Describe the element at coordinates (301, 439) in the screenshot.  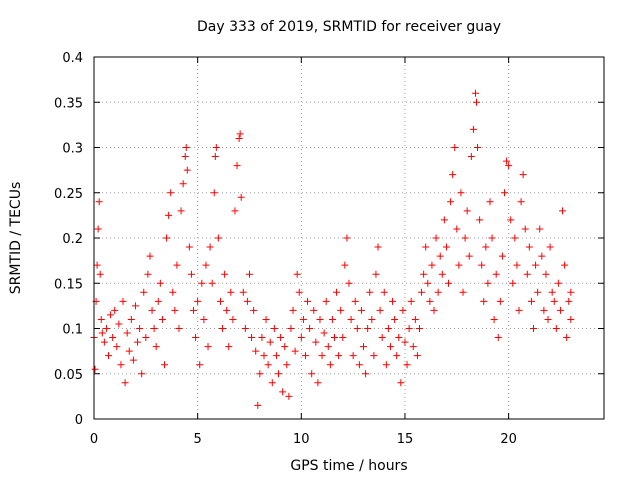
I see `x-tick-label: 10` at that location.